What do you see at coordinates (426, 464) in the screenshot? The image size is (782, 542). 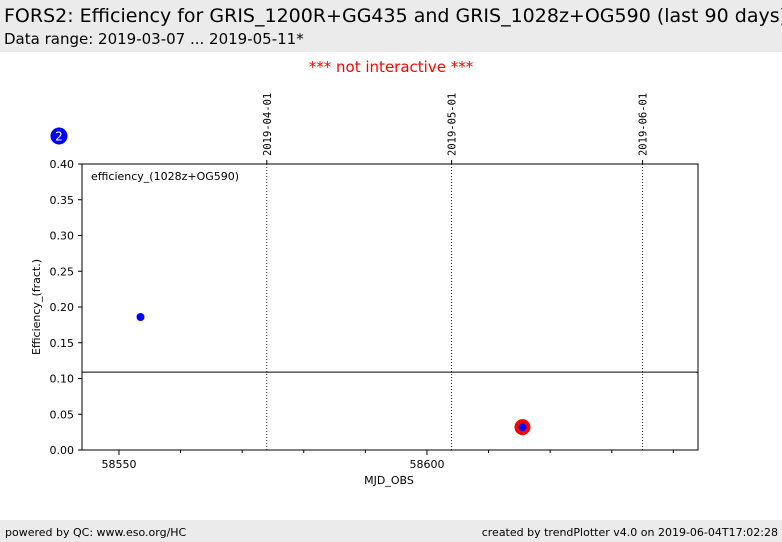 I see `x-tick-label-1: 58600` at bounding box center [426, 464].